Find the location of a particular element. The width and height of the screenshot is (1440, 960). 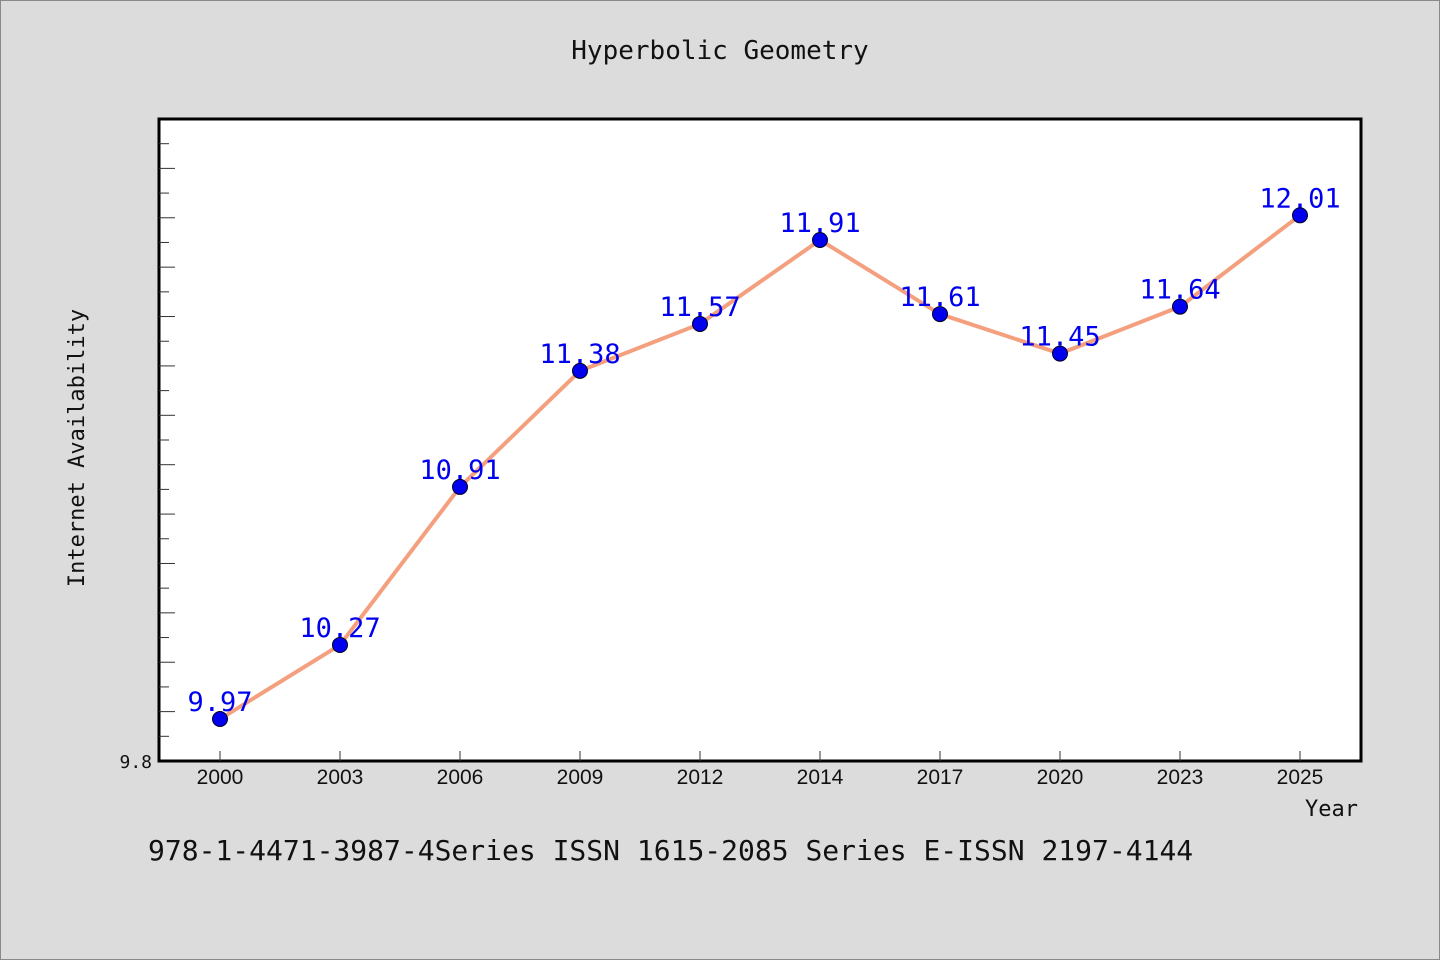

x-tick-label: 2017 is located at coordinates (940, 777).